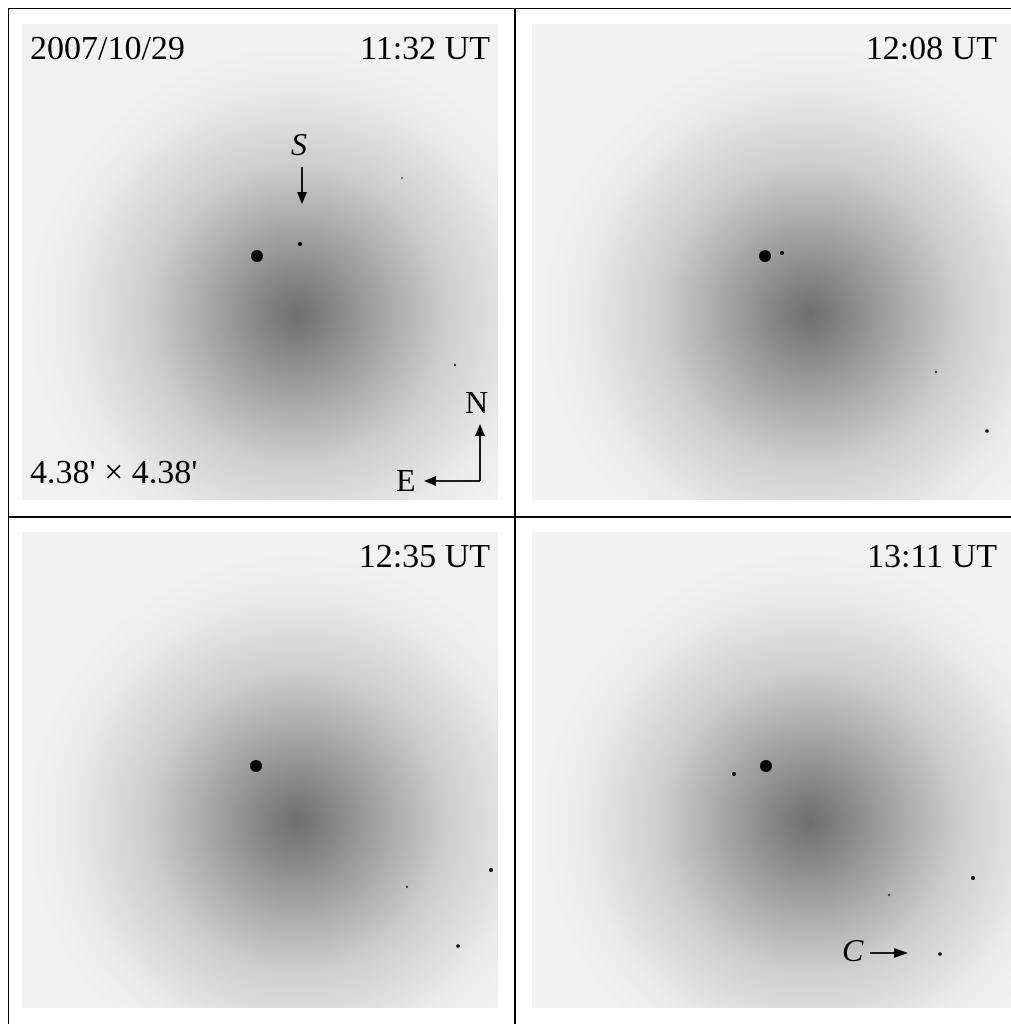 The height and width of the screenshot is (1024, 1011). What do you see at coordinates (424, 556) in the screenshot?
I see `time-label: 12:35 UT` at bounding box center [424, 556].